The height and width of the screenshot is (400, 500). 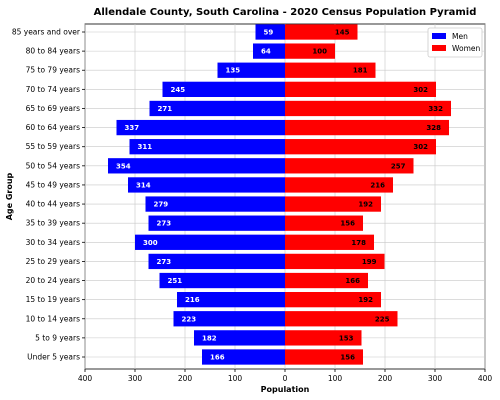 I want to click on y-tick-label-14: 70 to 74 years, so click(x=53, y=89).